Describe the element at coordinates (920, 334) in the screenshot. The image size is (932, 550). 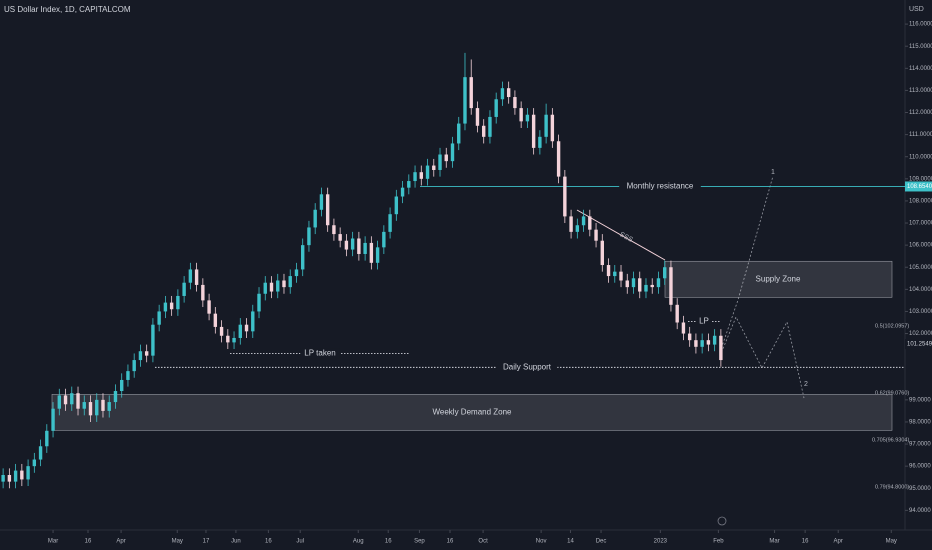
I see `y-tick-label: 102.0000` at that location.